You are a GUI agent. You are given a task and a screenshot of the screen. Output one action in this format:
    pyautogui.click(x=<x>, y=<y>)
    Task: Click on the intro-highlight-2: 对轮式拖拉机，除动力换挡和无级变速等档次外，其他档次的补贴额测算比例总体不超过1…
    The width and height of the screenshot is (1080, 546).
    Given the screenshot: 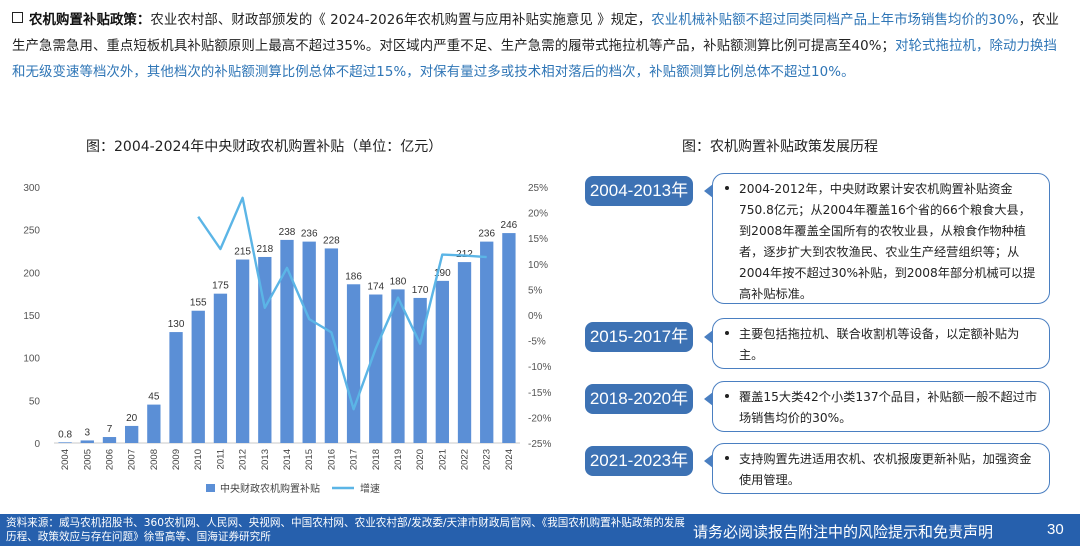 What is the action you would take?
    pyautogui.click(x=534, y=59)
    